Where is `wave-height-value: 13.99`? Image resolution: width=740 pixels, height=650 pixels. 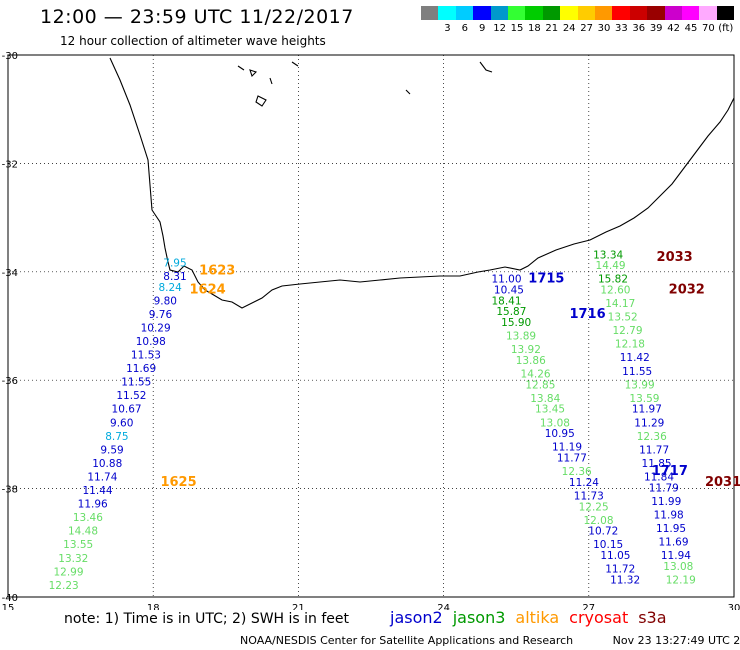
wave-height-value: 13.99 is located at coordinates (640, 385).